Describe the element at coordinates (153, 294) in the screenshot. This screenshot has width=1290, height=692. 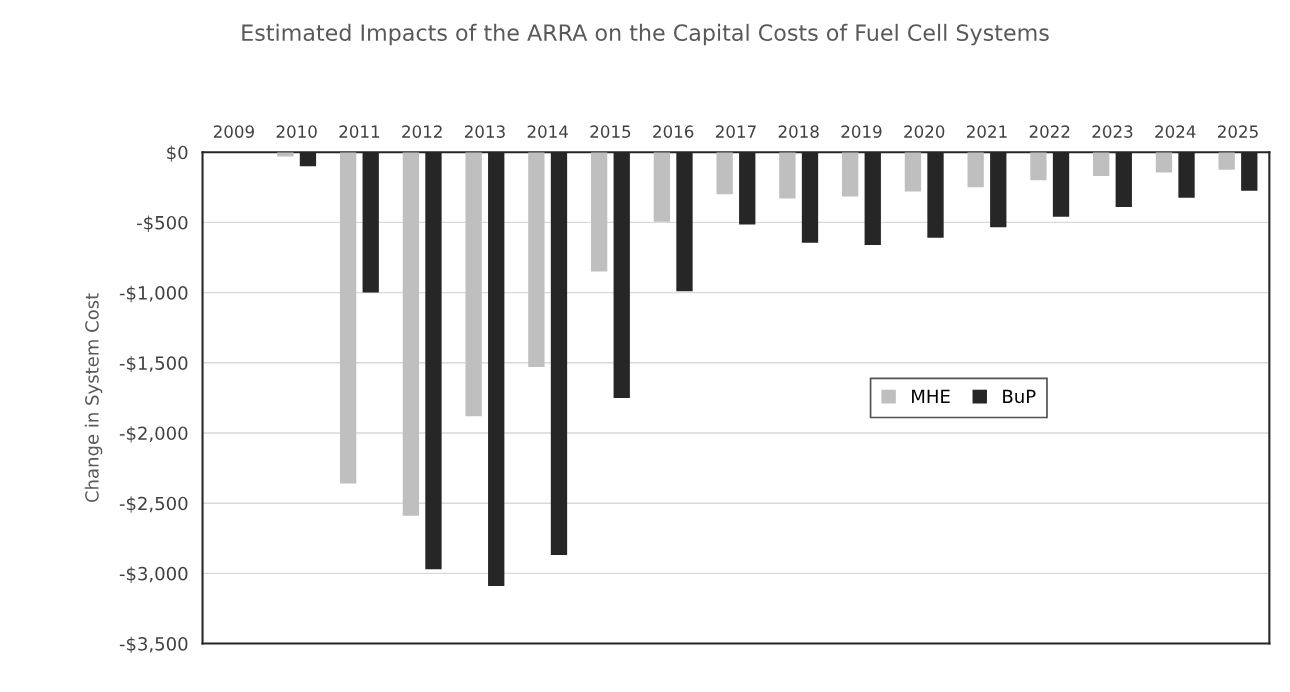
I see `y-tick-label: -$1,000` at that location.